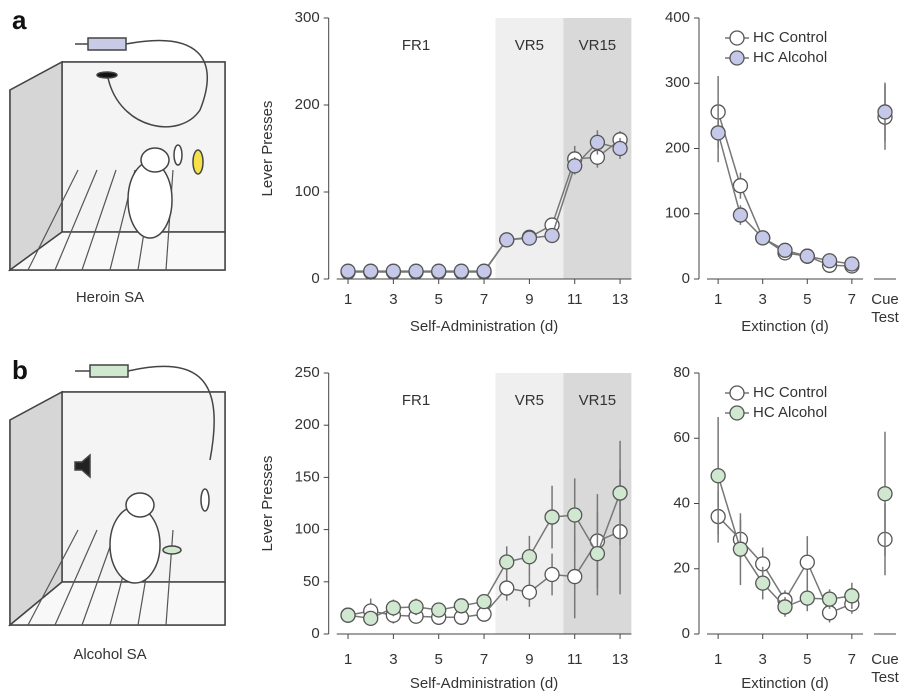 This screenshot has height=696, width=906. I want to click on y-tick-label: 50, so click(311, 581).